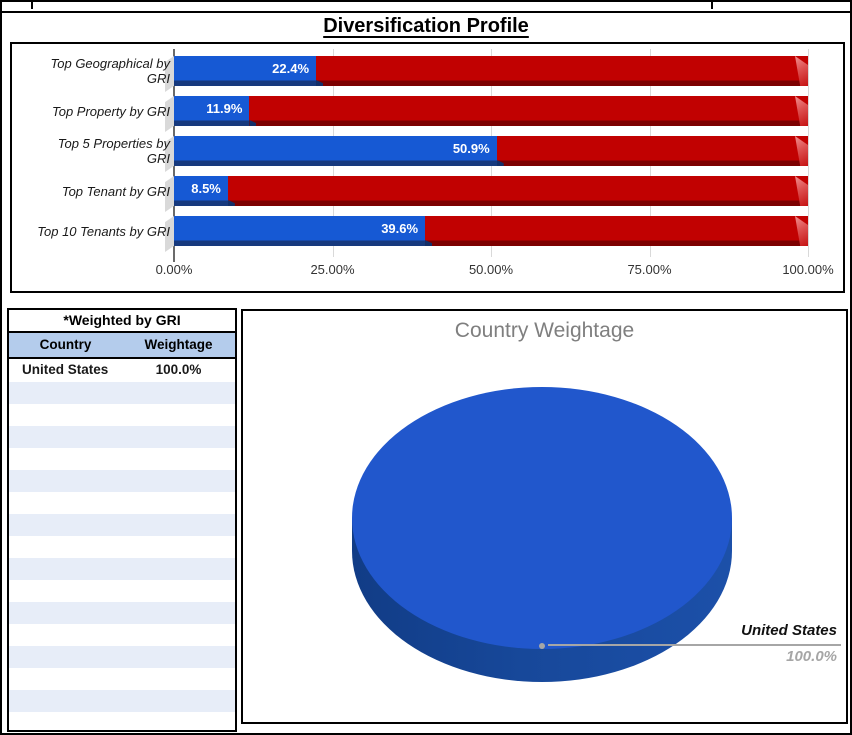 The width and height of the screenshot is (852, 735). Describe the element at coordinates (122, 370) in the screenshot. I see `table-row: United States 100.0%` at that location.